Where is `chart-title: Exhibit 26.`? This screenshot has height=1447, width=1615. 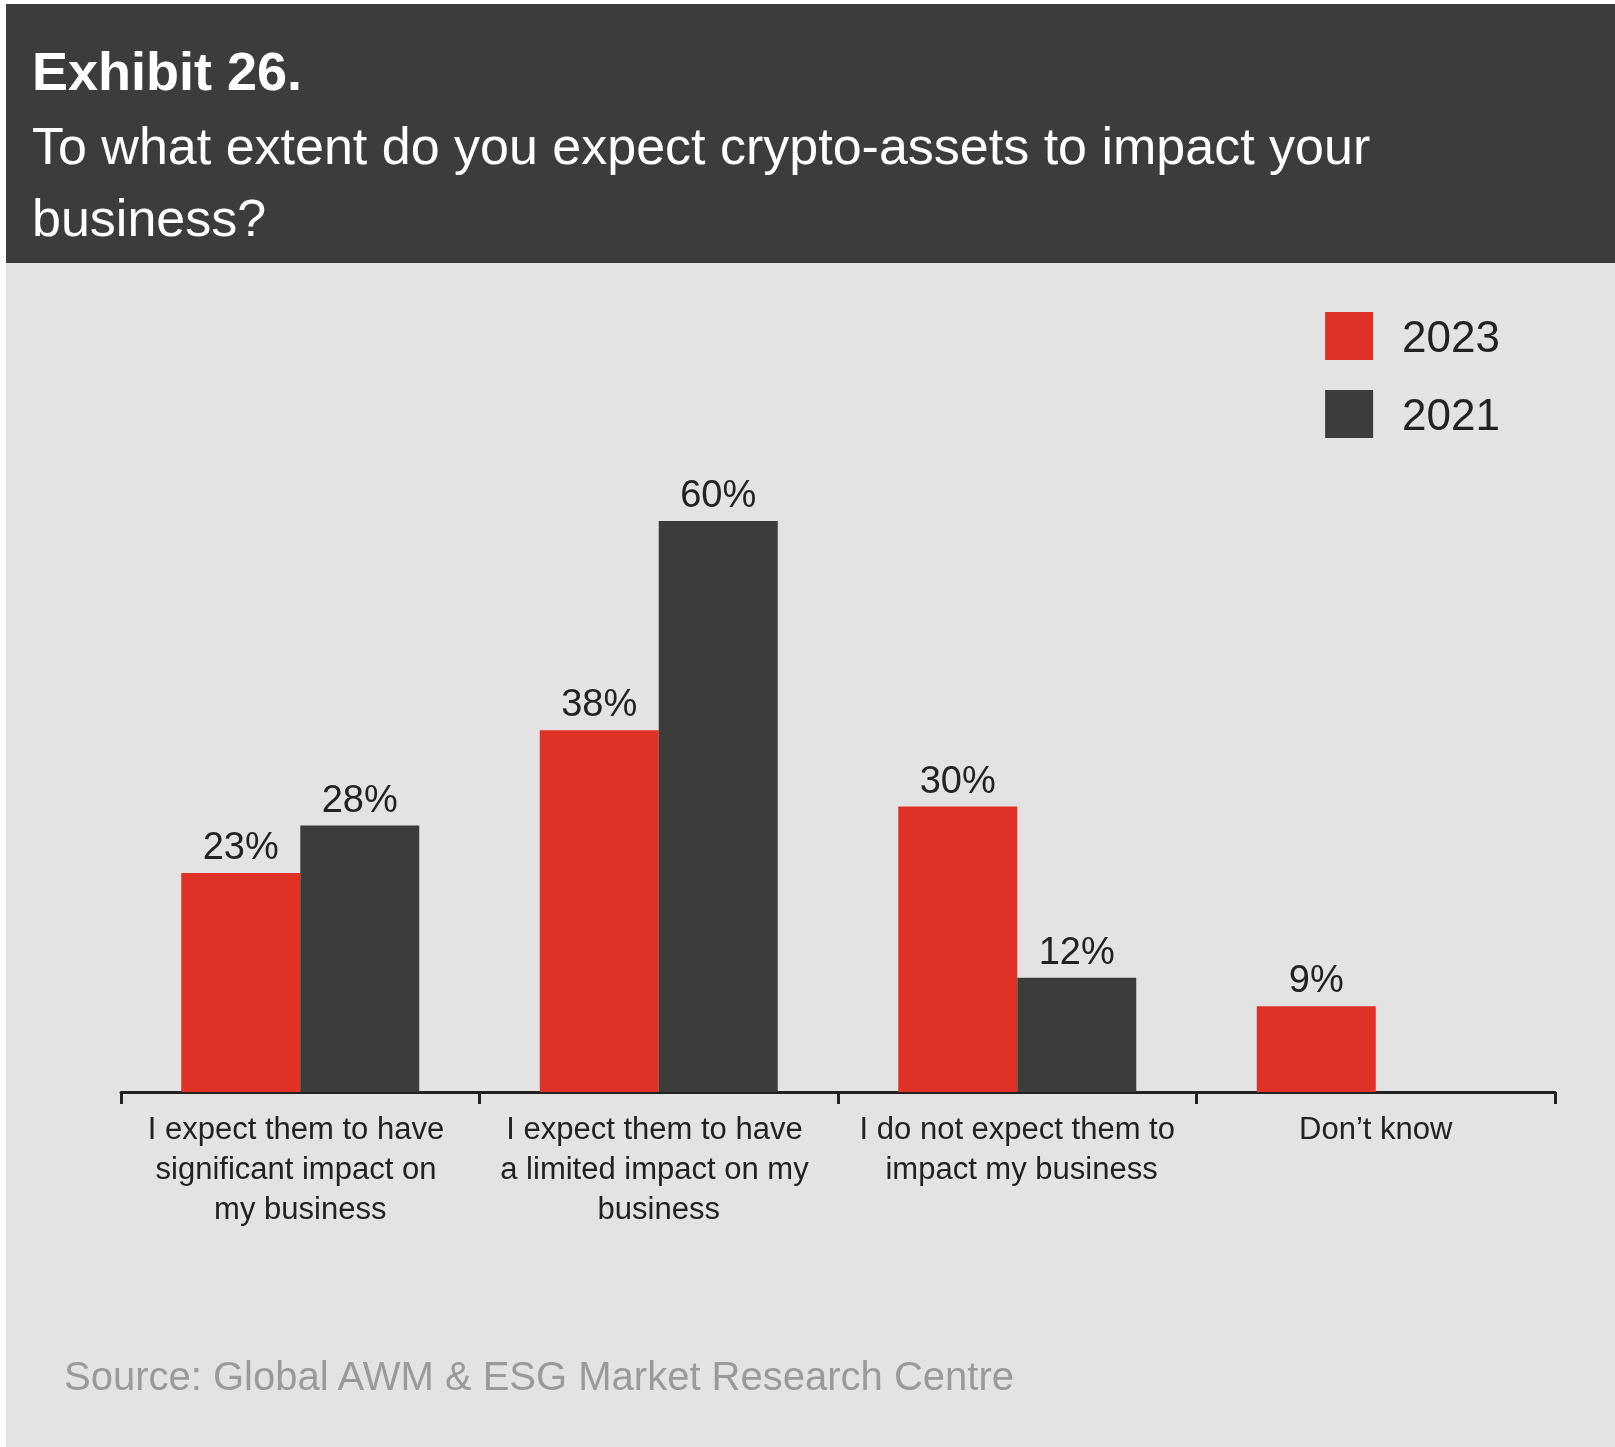 chart-title: Exhibit 26. is located at coordinates (167, 71).